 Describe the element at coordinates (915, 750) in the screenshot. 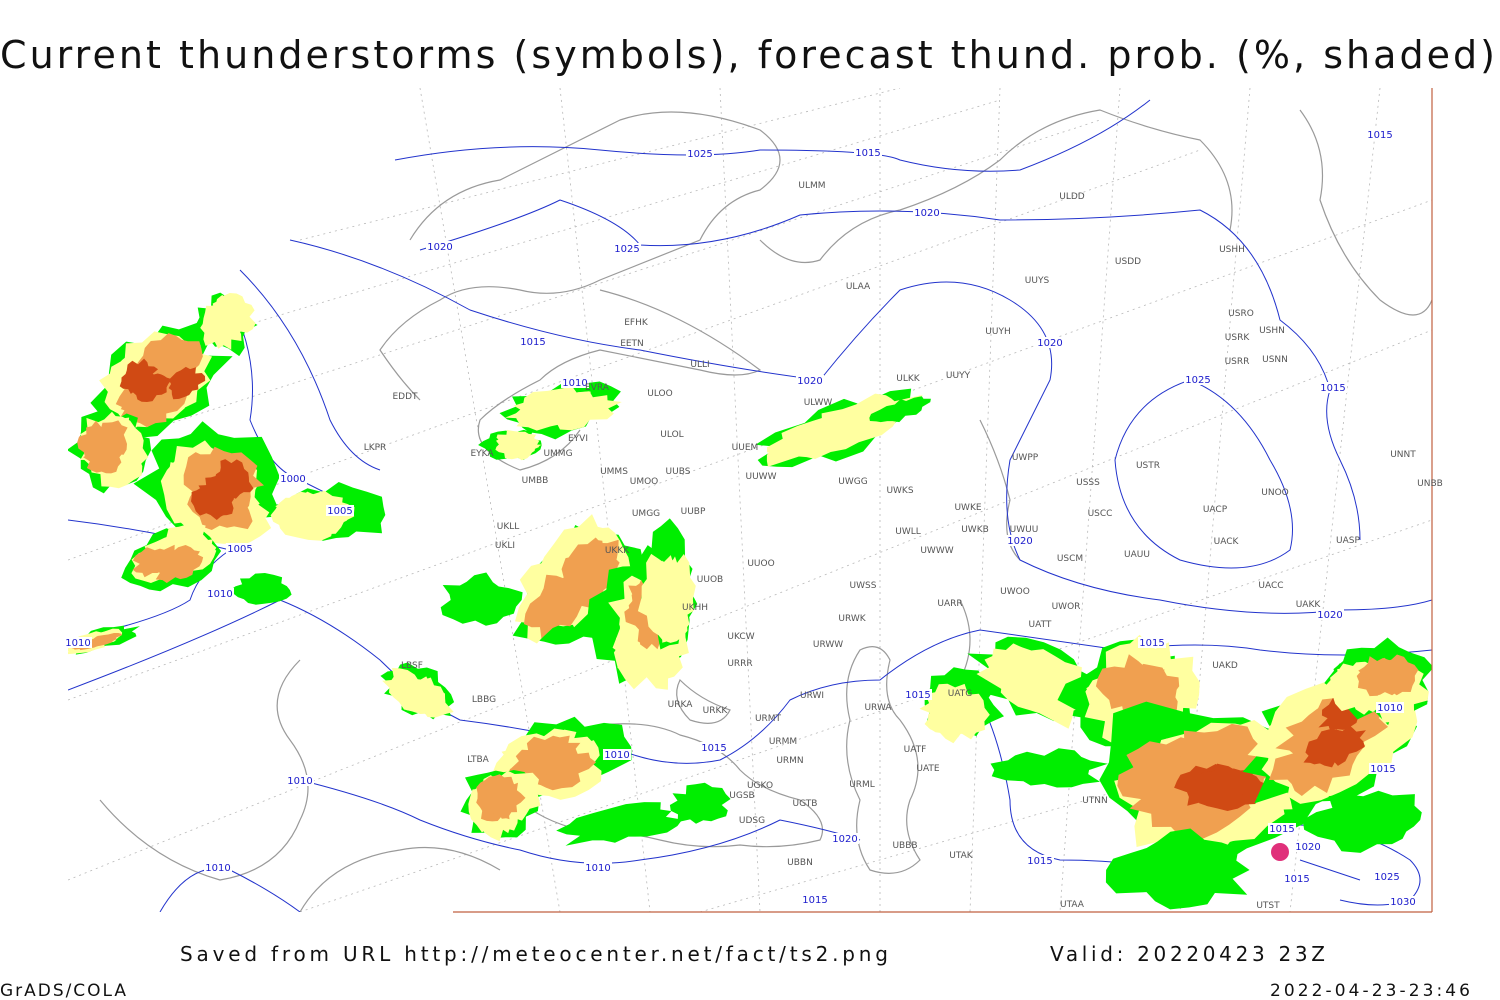

I see `station-code: UATF` at that location.